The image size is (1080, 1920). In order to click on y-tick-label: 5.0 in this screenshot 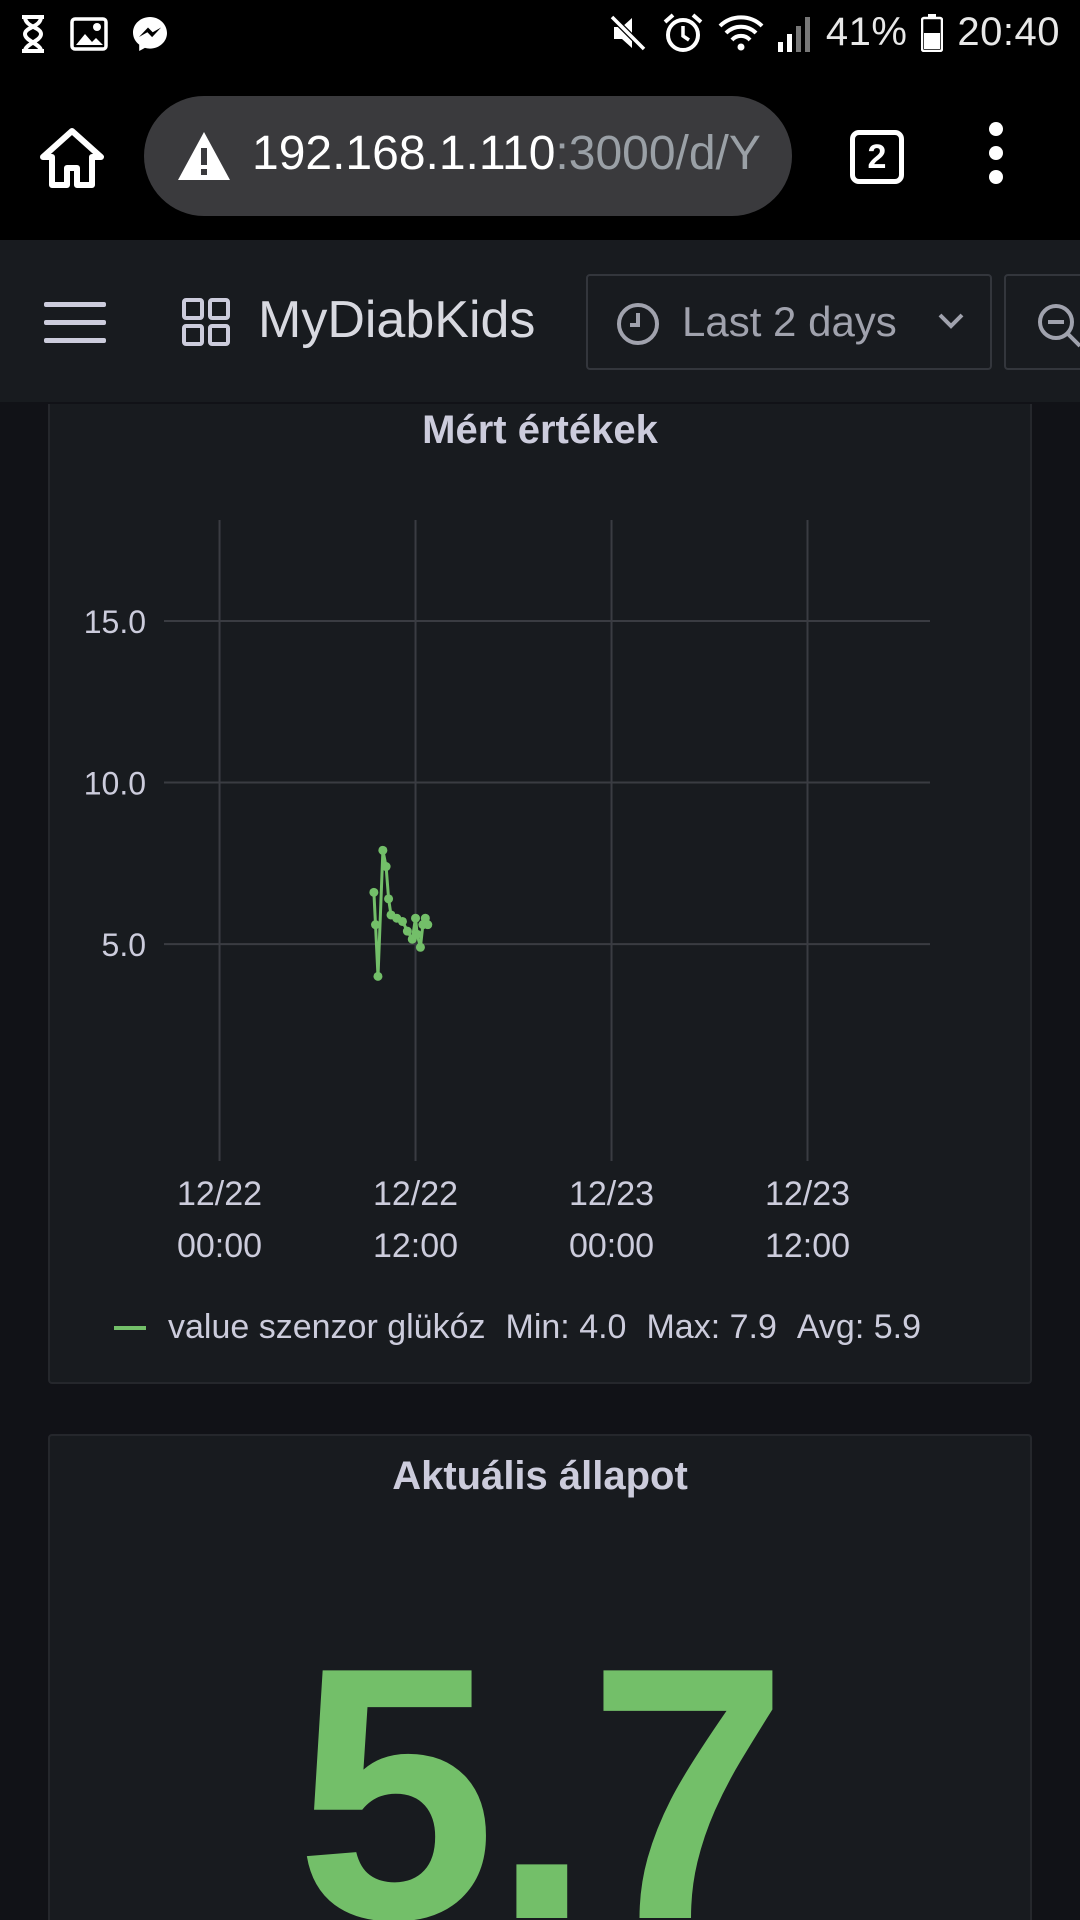, I will do `click(124, 945)`.